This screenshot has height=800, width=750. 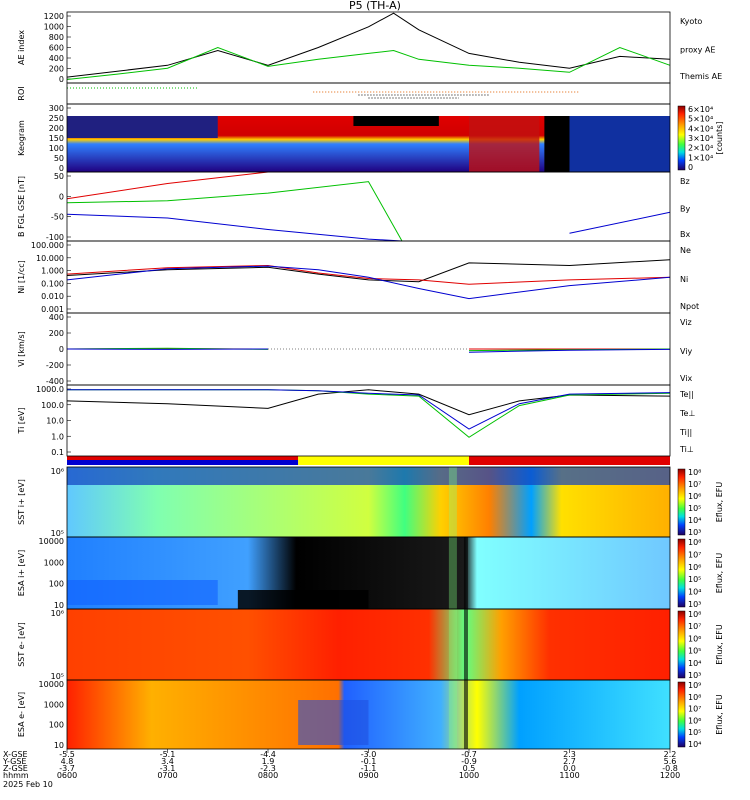 I want to click on ytick-keogram: 100, so click(x=56, y=148).